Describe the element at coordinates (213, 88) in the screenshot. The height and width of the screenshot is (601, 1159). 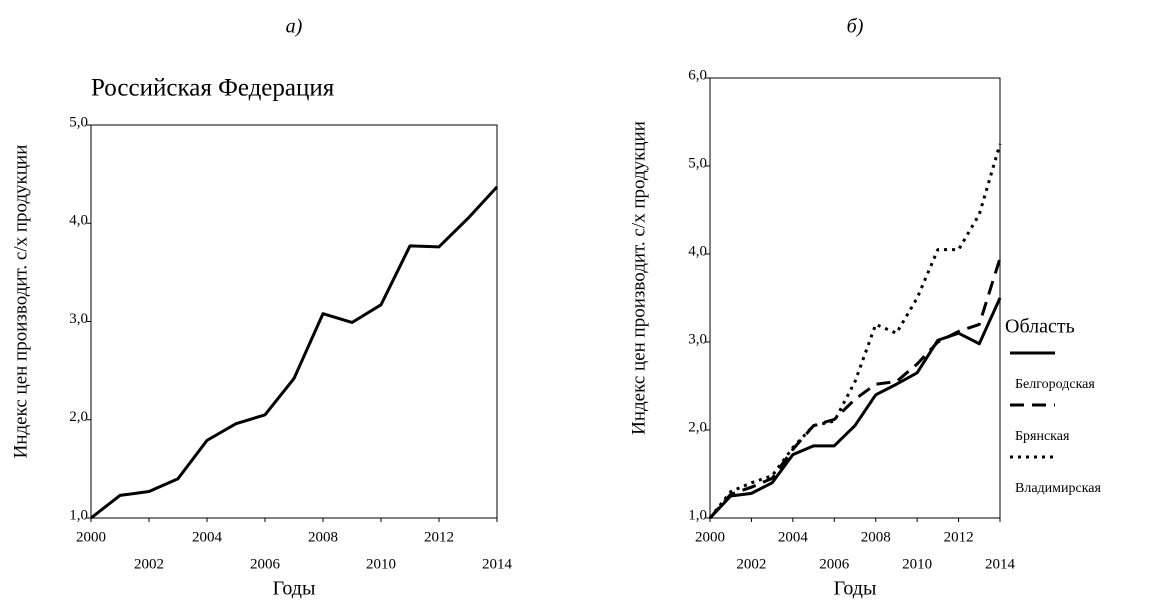
I see `chart-title: Российская Федерация` at that location.